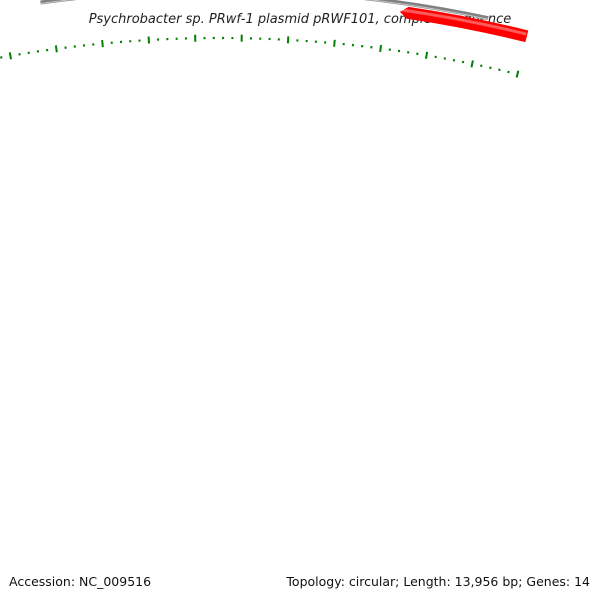 This screenshot has width=600, height=600. I want to click on gene-features: PsycPRwf_2397, so click(464, 24).